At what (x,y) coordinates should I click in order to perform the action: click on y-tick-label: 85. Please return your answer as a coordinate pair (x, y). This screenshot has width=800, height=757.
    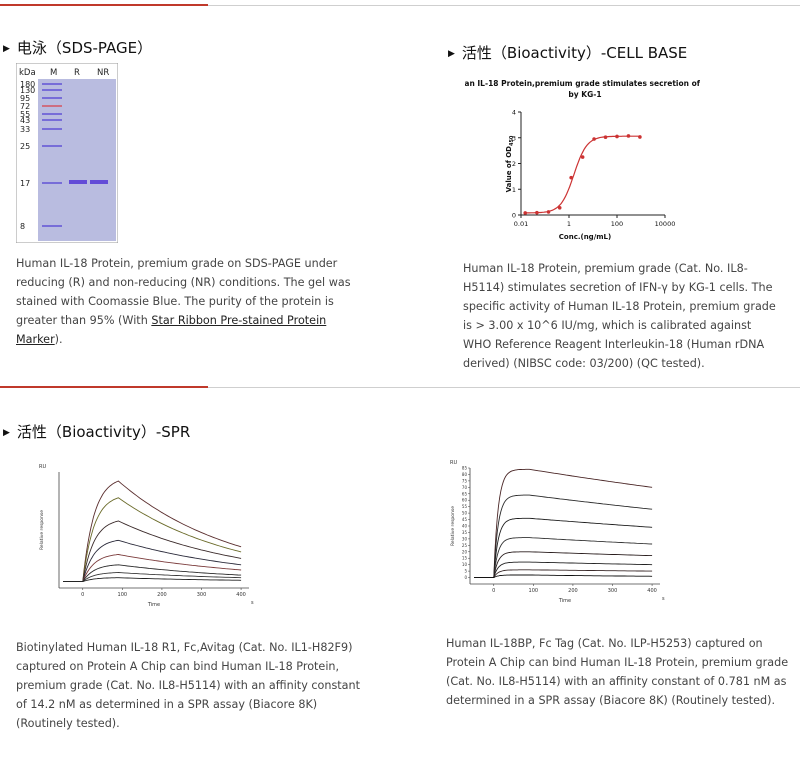
    Looking at the image, I should click on (465, 468).